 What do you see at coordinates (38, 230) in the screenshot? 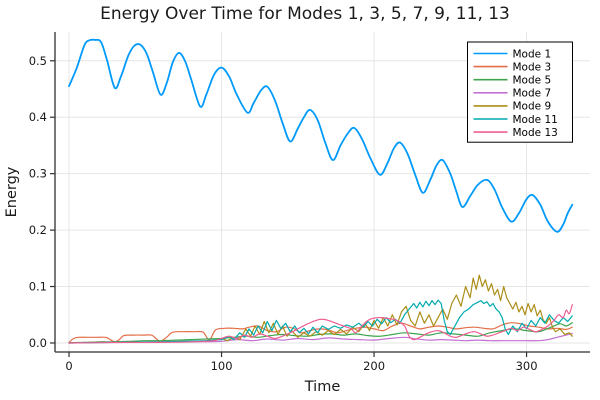
I see `y-tick-label: 0.2` at bounding box center [38, 230].